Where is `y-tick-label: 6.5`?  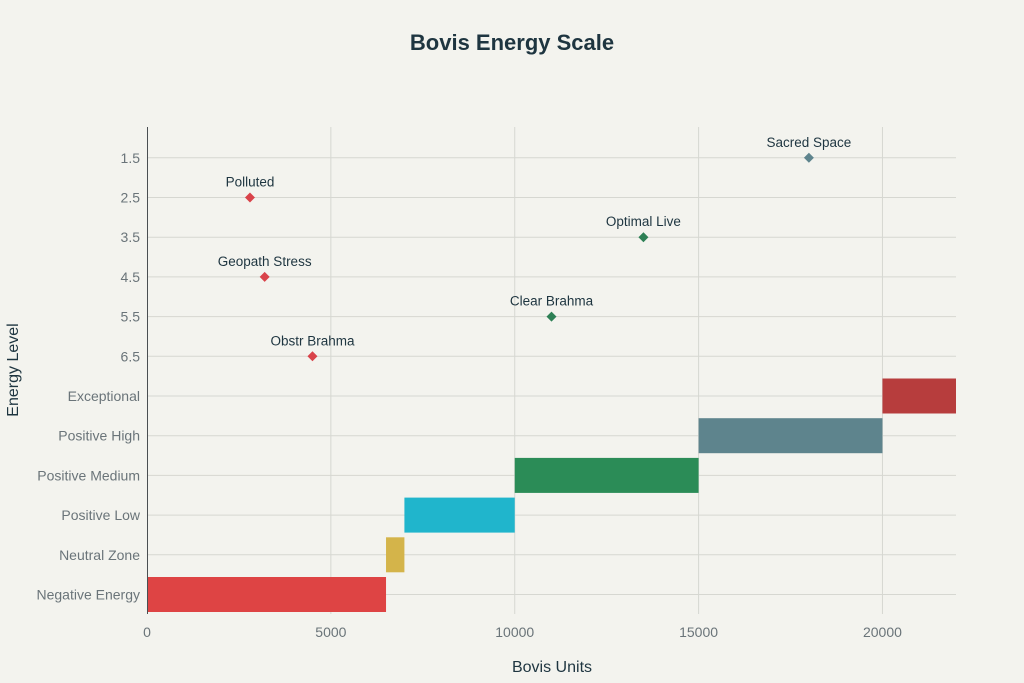 y-tick-label: 6.5 is located at coordinates (131, 356).